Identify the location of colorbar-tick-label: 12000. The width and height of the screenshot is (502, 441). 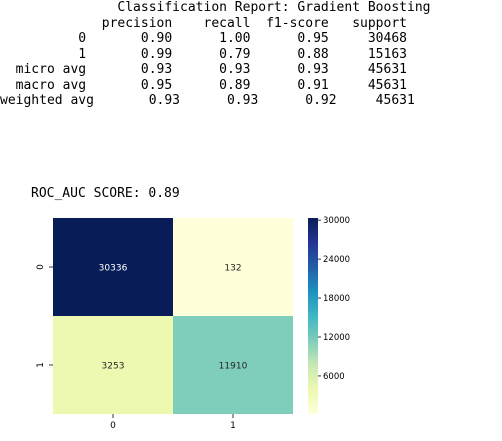
(336, 338).